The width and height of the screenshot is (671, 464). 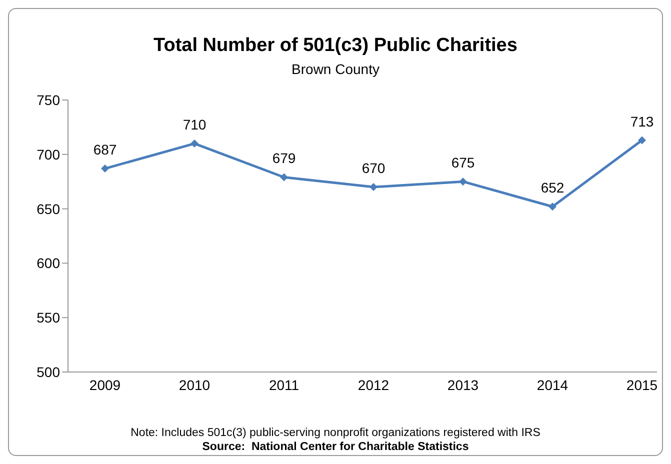 What do you see at coordinates (336, 433) in the screenshot?
I see `text: Note: Includes 501c(3) public-serving nonprofit organizations registered with IRS` at bounding box center [336, 433].